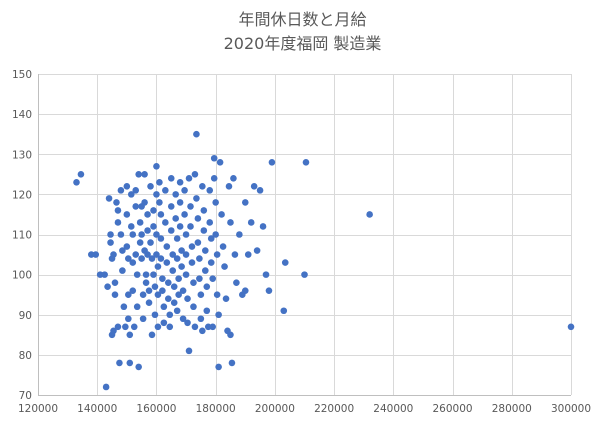  What do you see at coordinates (393, 409) in the screenshot?
I see `x-tick-label: 240000` at bounding box center [393, 409].